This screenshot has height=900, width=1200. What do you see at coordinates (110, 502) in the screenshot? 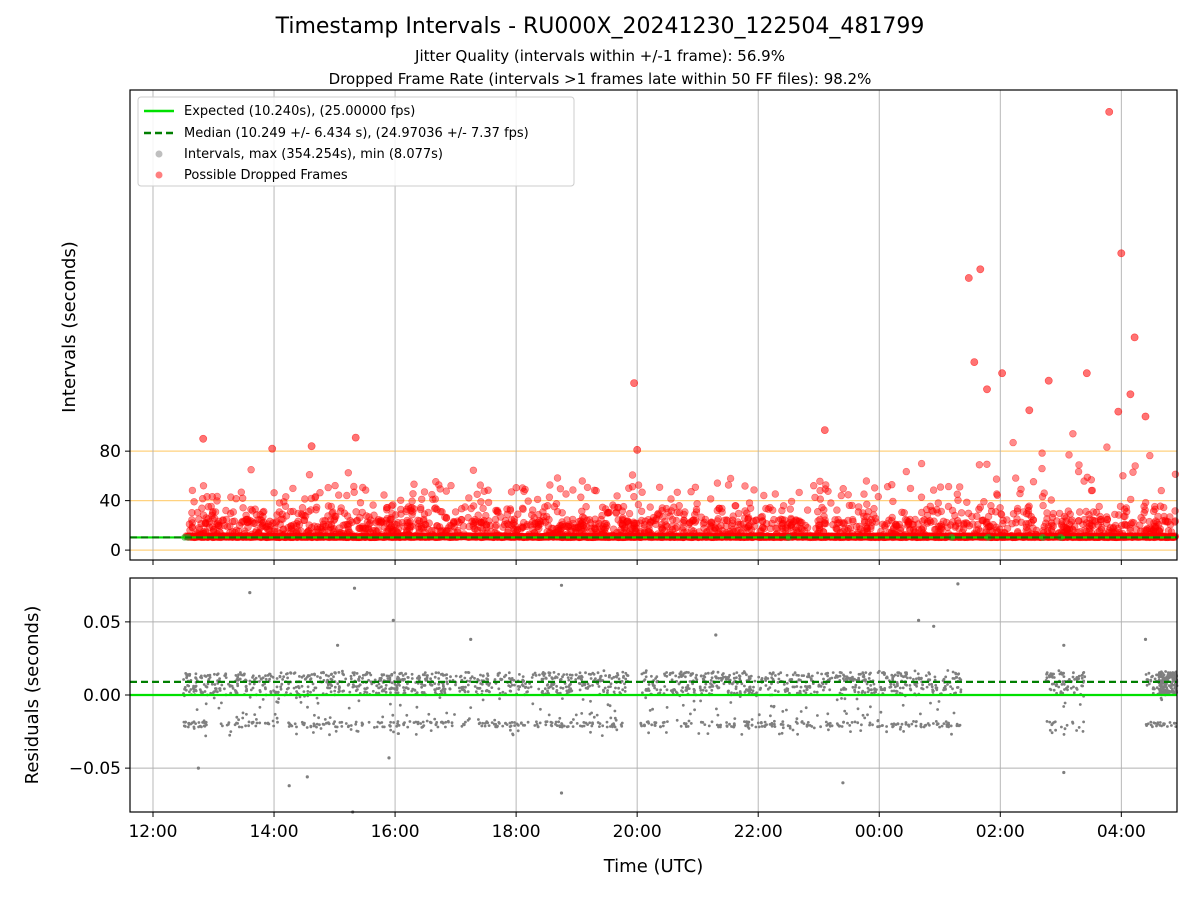
I see `top-ytick-label: 40` at bounding box center [110, 502].